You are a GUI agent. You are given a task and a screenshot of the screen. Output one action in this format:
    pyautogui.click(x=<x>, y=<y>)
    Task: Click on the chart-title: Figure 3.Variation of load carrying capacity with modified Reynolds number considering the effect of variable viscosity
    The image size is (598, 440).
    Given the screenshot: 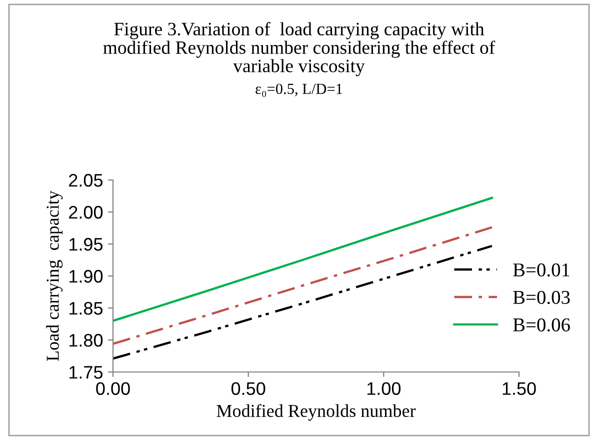 What is the action you would take?
    pyautogui.click(x=299, y=49)
    